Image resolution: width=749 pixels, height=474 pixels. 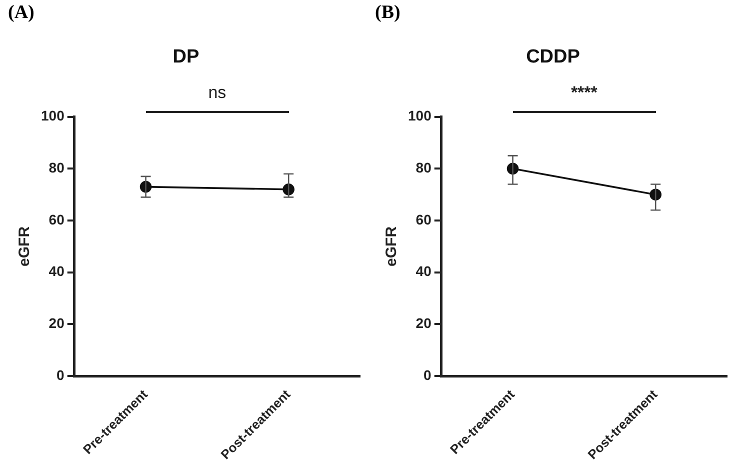 I want to click on text: (A), so click(x=21, y=13).